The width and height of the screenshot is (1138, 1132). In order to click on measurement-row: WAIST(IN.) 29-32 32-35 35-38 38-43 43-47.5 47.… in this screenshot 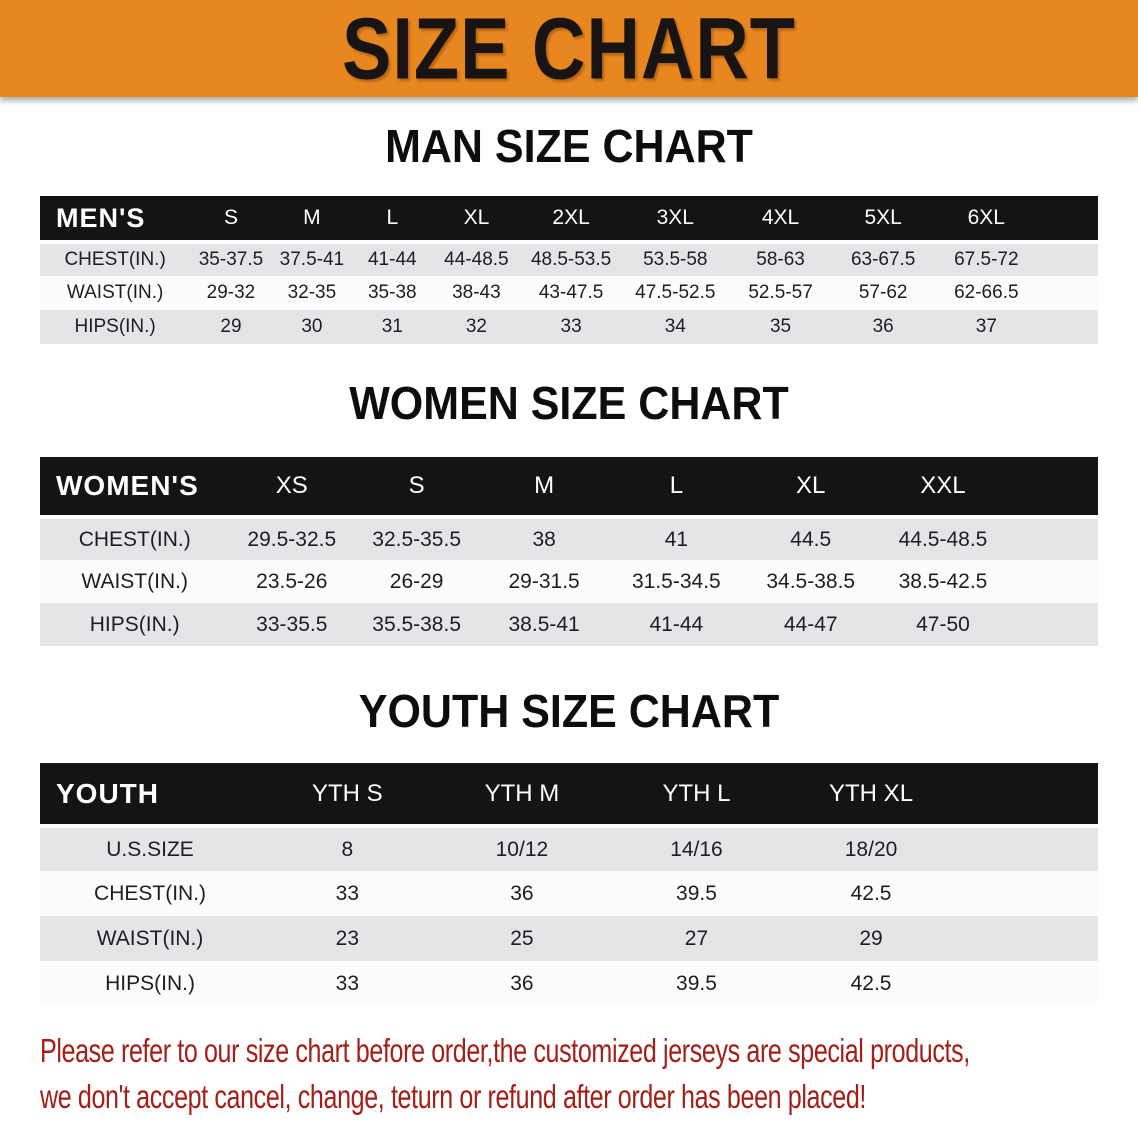, I will do `click(569, 293)`.